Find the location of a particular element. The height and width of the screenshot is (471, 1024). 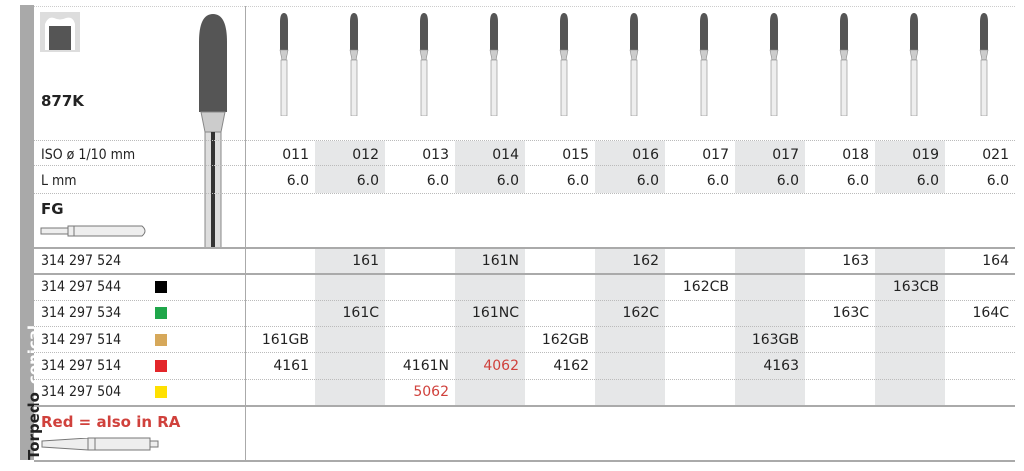

ref-number: 4161N is located at coordinates (425, 366).